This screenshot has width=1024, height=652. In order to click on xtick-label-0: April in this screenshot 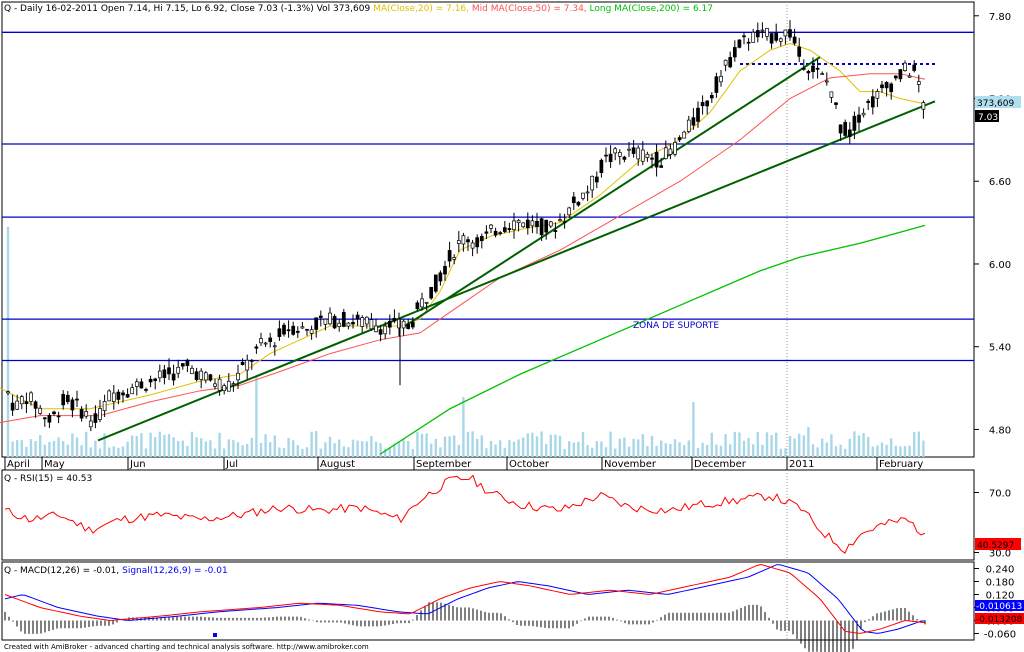, I will do `click(18, 464)`.